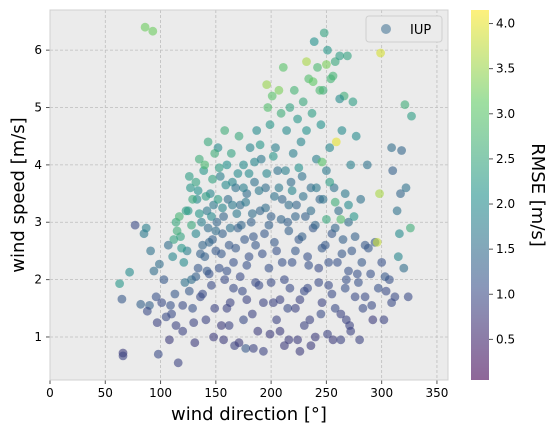 This screenshot has height=434, width=549. Describe the element at coordinates (386, 29) in the screenshot. I see `legend-marker` at that location.